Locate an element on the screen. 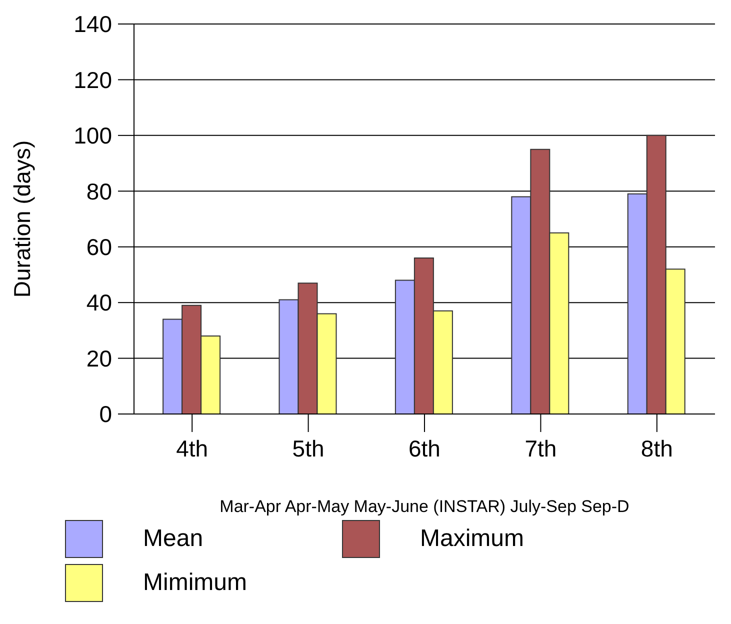  x-tick-label: 8th is located at coordinates (656, 448).